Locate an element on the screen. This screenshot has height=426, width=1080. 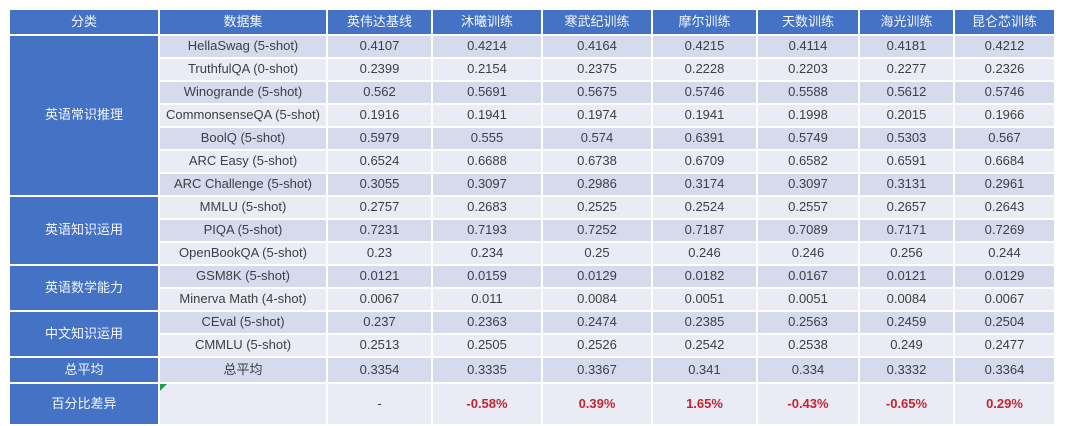
value-cell: -0.58% is located at coordinates (487, 404).